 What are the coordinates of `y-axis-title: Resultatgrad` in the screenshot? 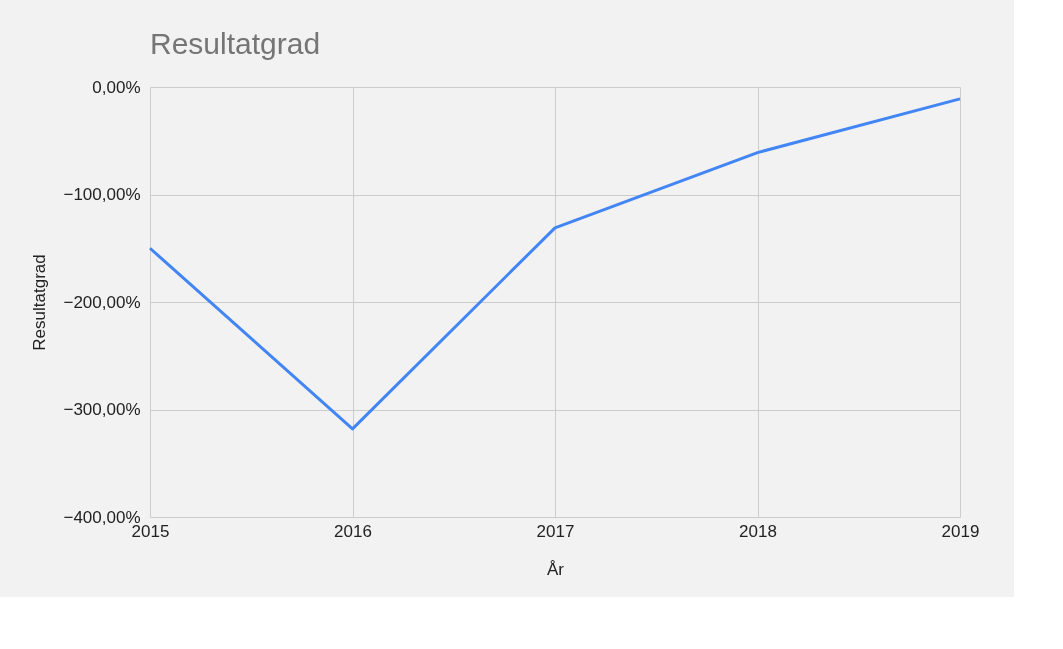 It's located at (40, 302).